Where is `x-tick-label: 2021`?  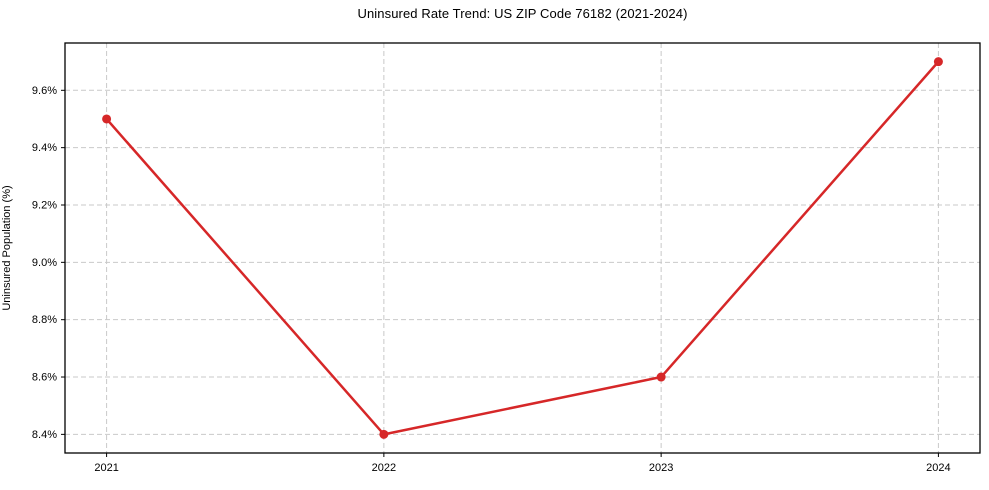
x-tick-label: 2021 is located at coordinates (106, 468).